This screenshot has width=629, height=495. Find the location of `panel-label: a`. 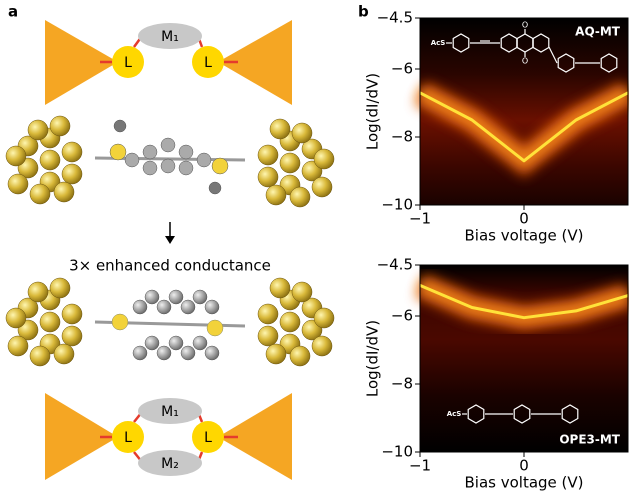

panel-label: a is located at coordinates (13, 12).